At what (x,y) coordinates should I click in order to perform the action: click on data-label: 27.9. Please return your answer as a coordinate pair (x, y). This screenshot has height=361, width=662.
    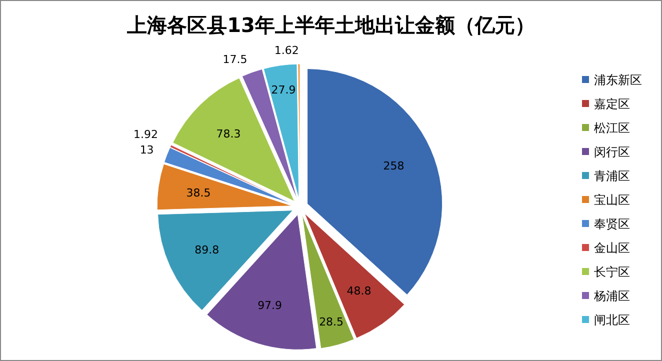
    Looking at the image, I should click on (283, 89).